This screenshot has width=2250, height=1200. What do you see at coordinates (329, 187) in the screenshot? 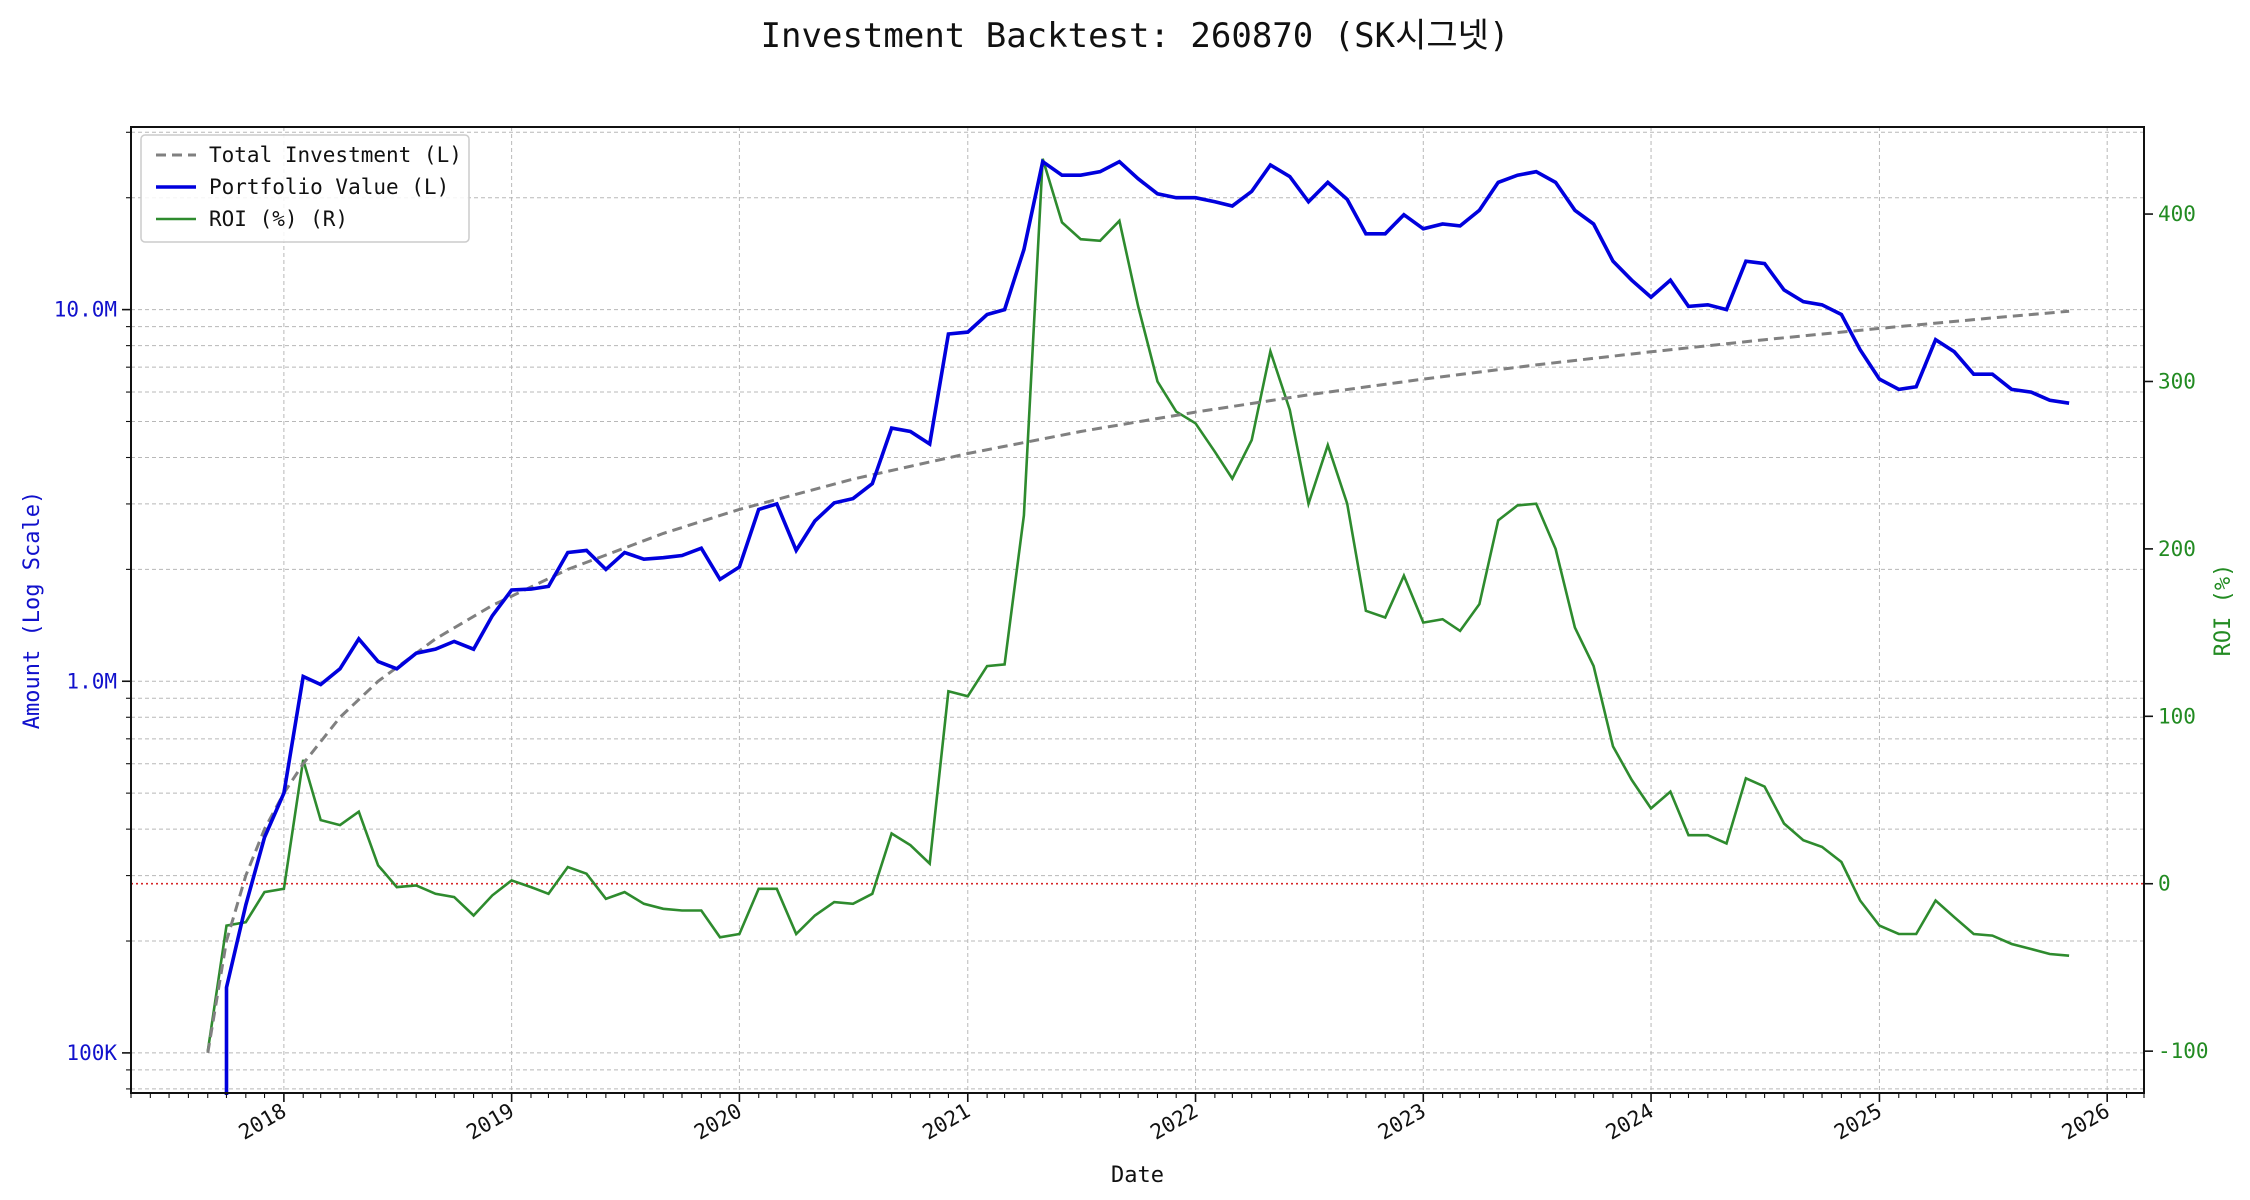
I see `legend-label-portfolio: Portfolio Value (L)` at bounding box center [329, 187].